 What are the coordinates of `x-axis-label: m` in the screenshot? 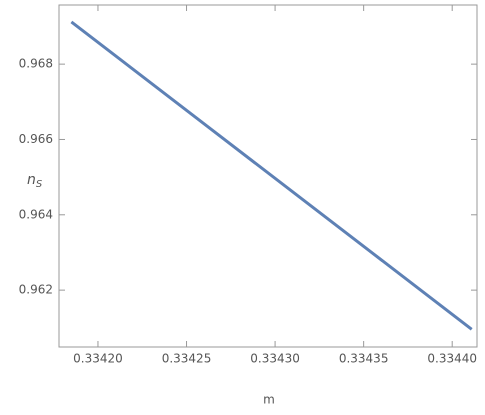 It's located at (269, 400).